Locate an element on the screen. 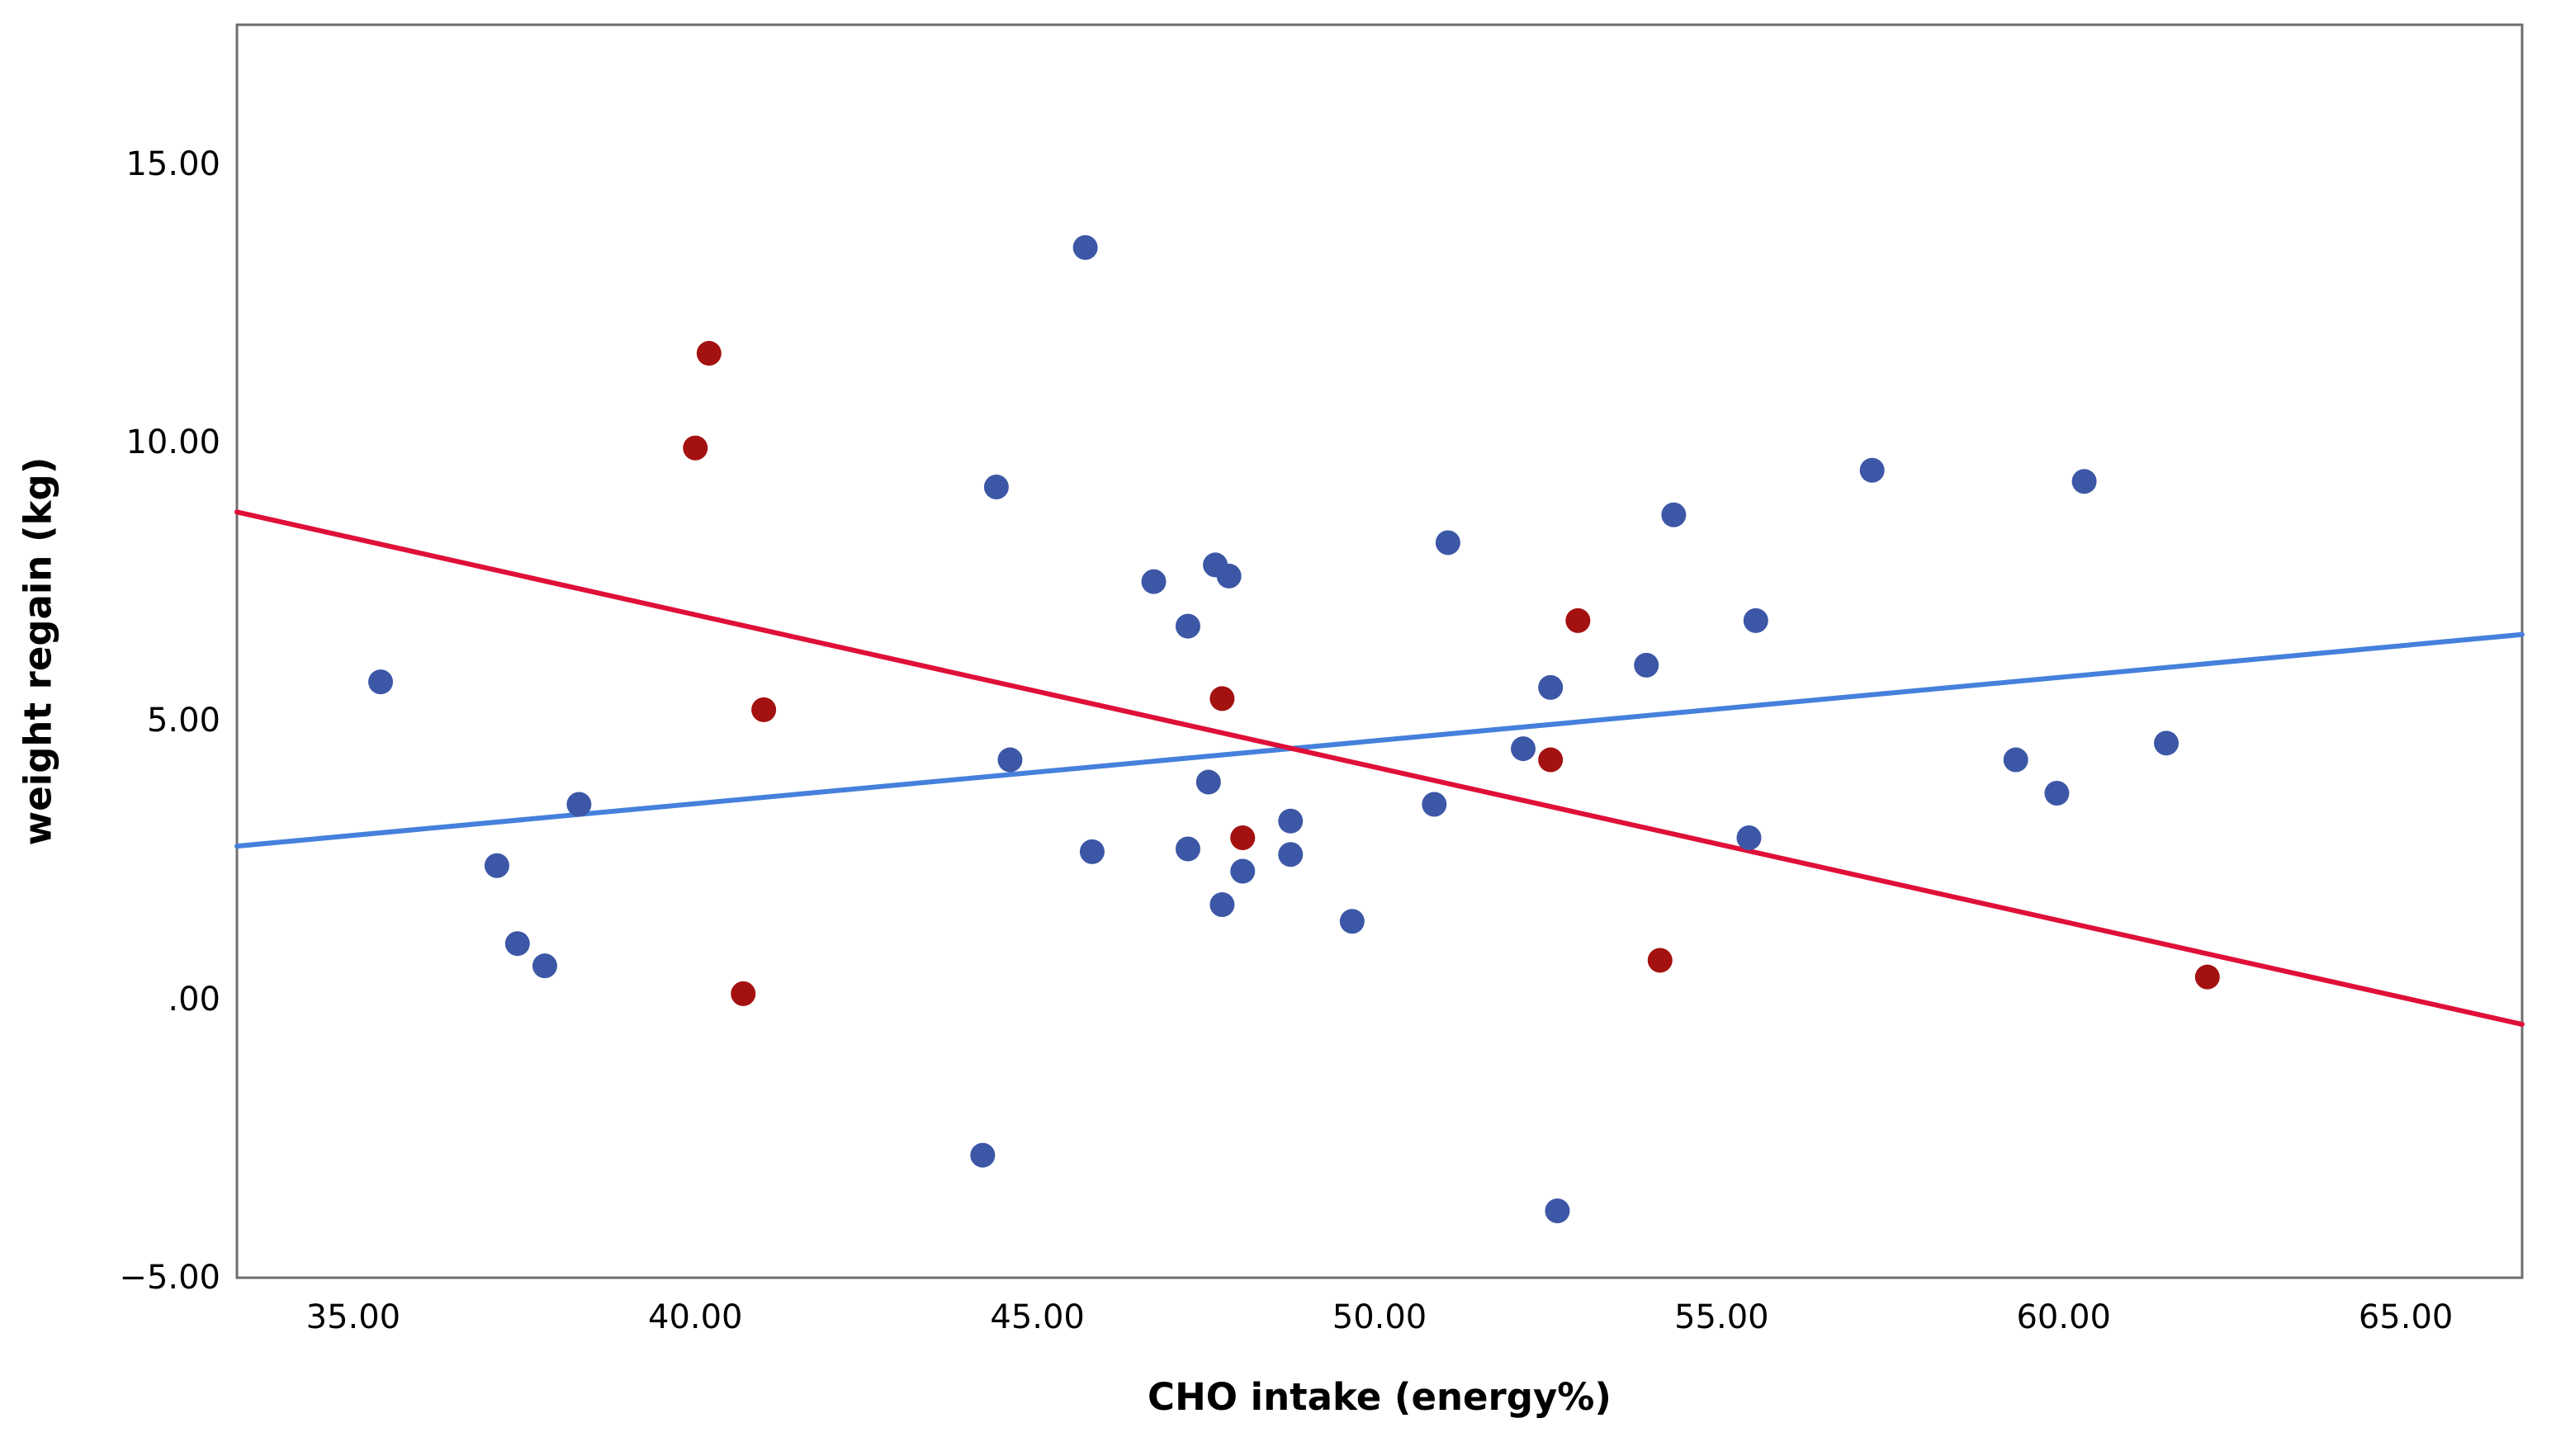 The width and height of the screenshot is (2551, 1456). x-axis-title: CHO intake (energy%) is located at coordinates (1380, 1397).